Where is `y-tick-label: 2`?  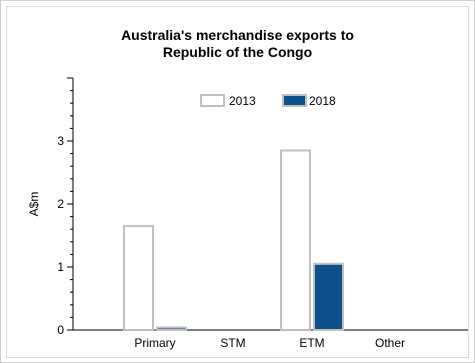
y-tick-label: 2 is located at coordinates (60, 204).